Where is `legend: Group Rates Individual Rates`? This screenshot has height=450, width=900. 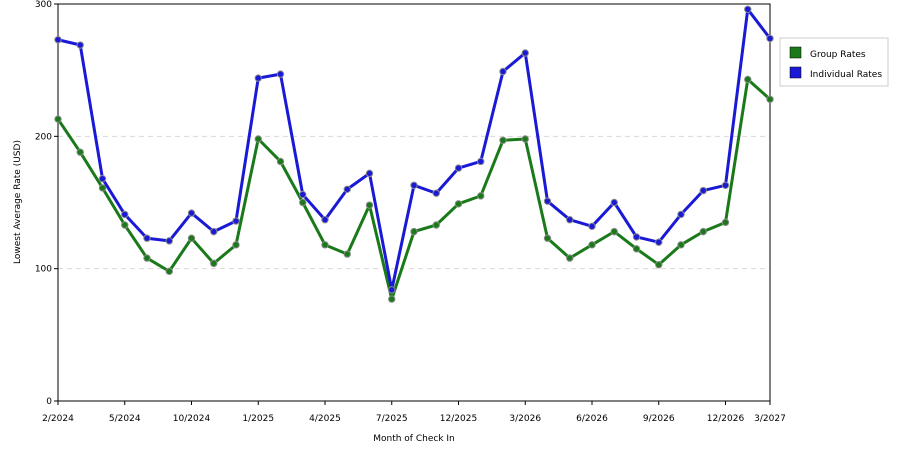
legend: Group Rates Individual Rates is located at coordinates (834, 62).